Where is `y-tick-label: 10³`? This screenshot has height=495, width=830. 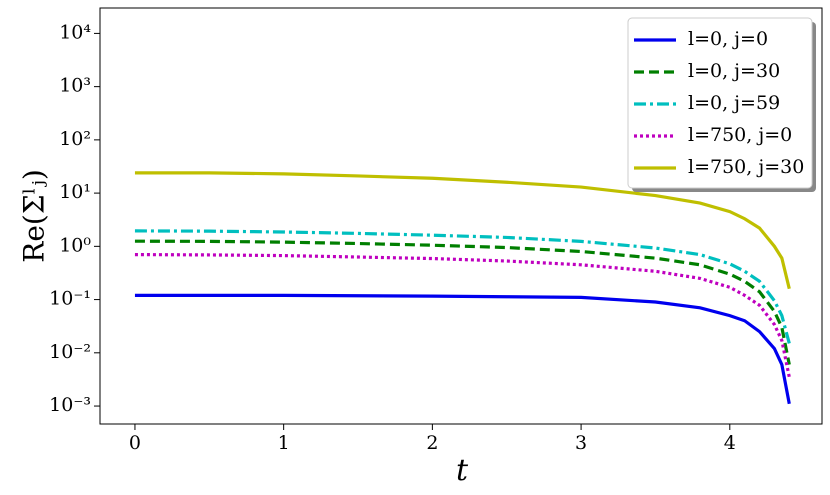
y-tick-label: 10³ is located at coordinates (75, 86).